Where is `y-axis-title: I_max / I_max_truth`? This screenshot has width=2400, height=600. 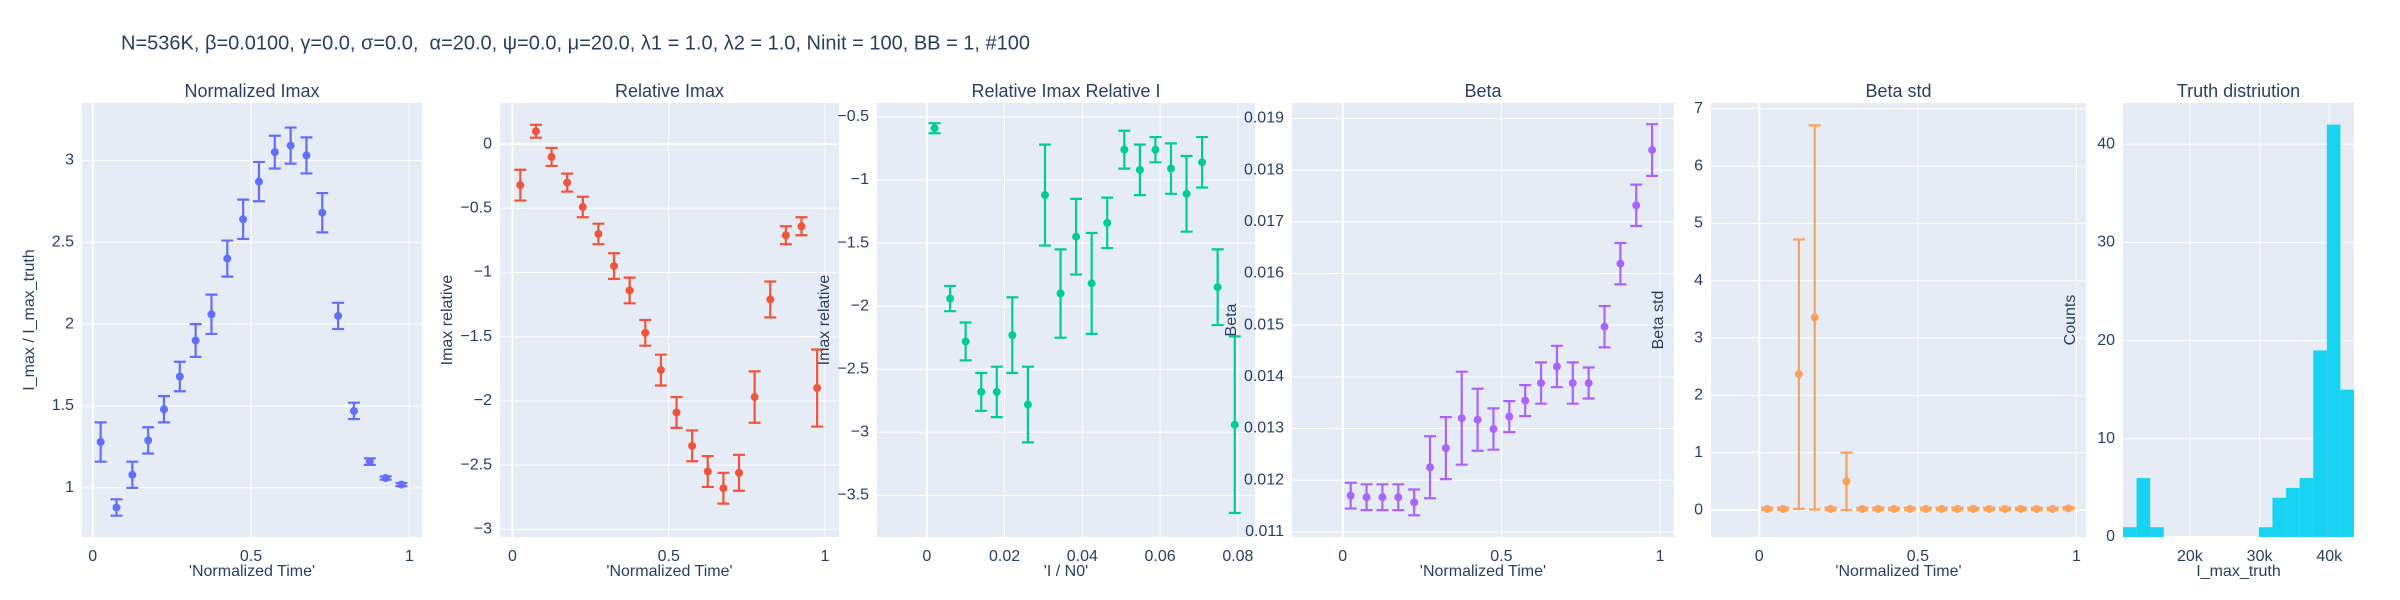
y-axis-title: I_max / I_max_truth is located at coordinates (29, 319).